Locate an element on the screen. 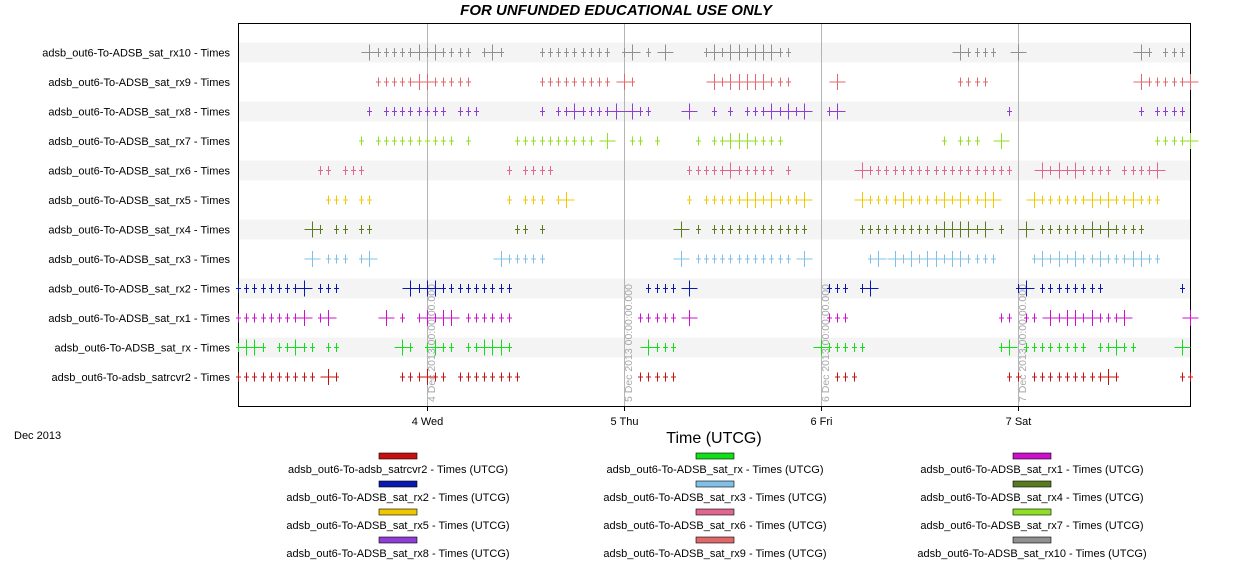  series-label: adsb_out6-To-ADSB_sat_rx5 - Times is located at coordinates (139, 201).